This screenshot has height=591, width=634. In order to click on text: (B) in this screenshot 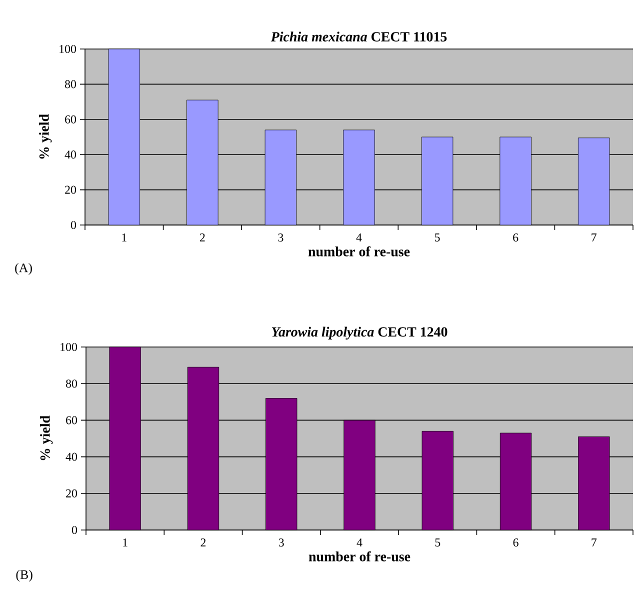, I will do `click(24, 576)`.